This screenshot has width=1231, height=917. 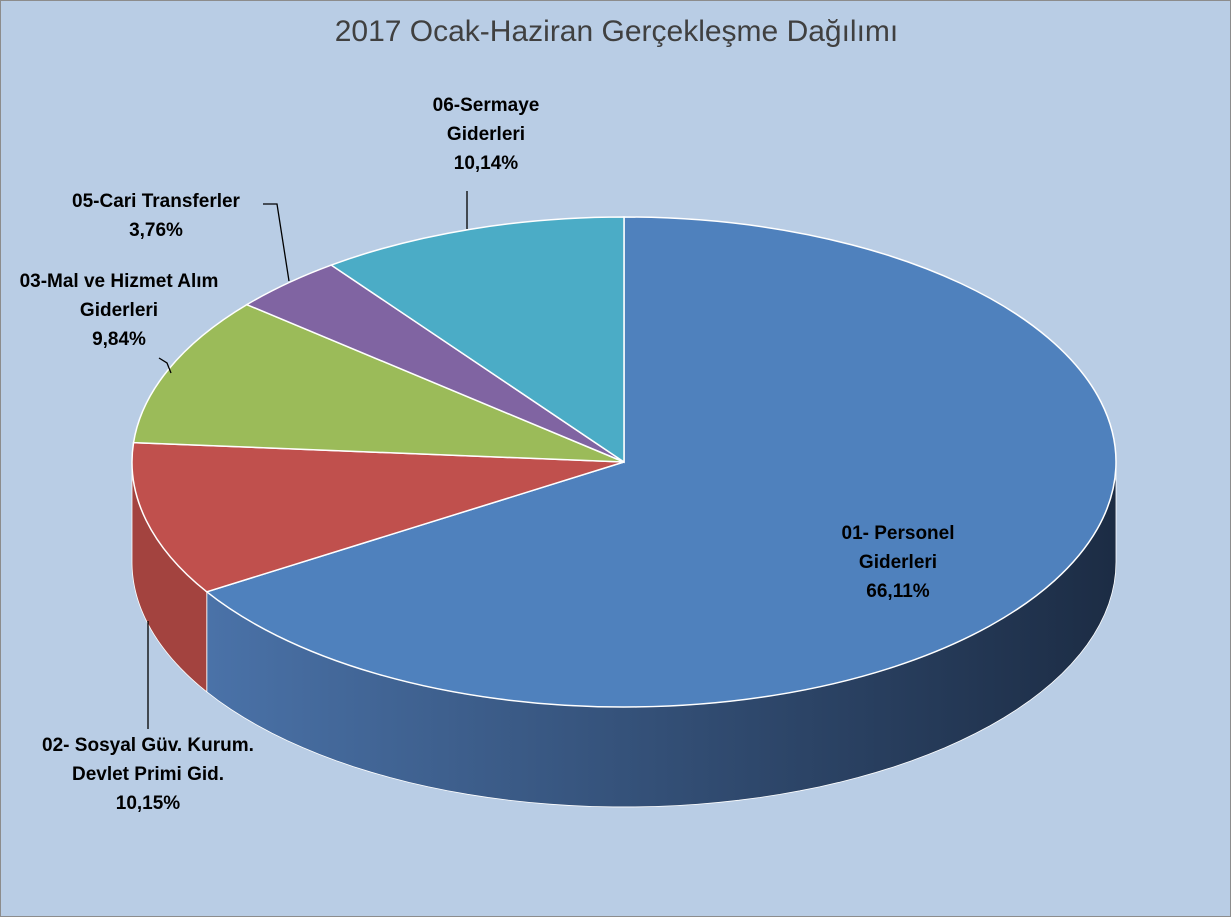 What do you see at coordinates (486, 163) in the screenshot?
I see `value-label: 10,14%` at bounding box center [486, 163].